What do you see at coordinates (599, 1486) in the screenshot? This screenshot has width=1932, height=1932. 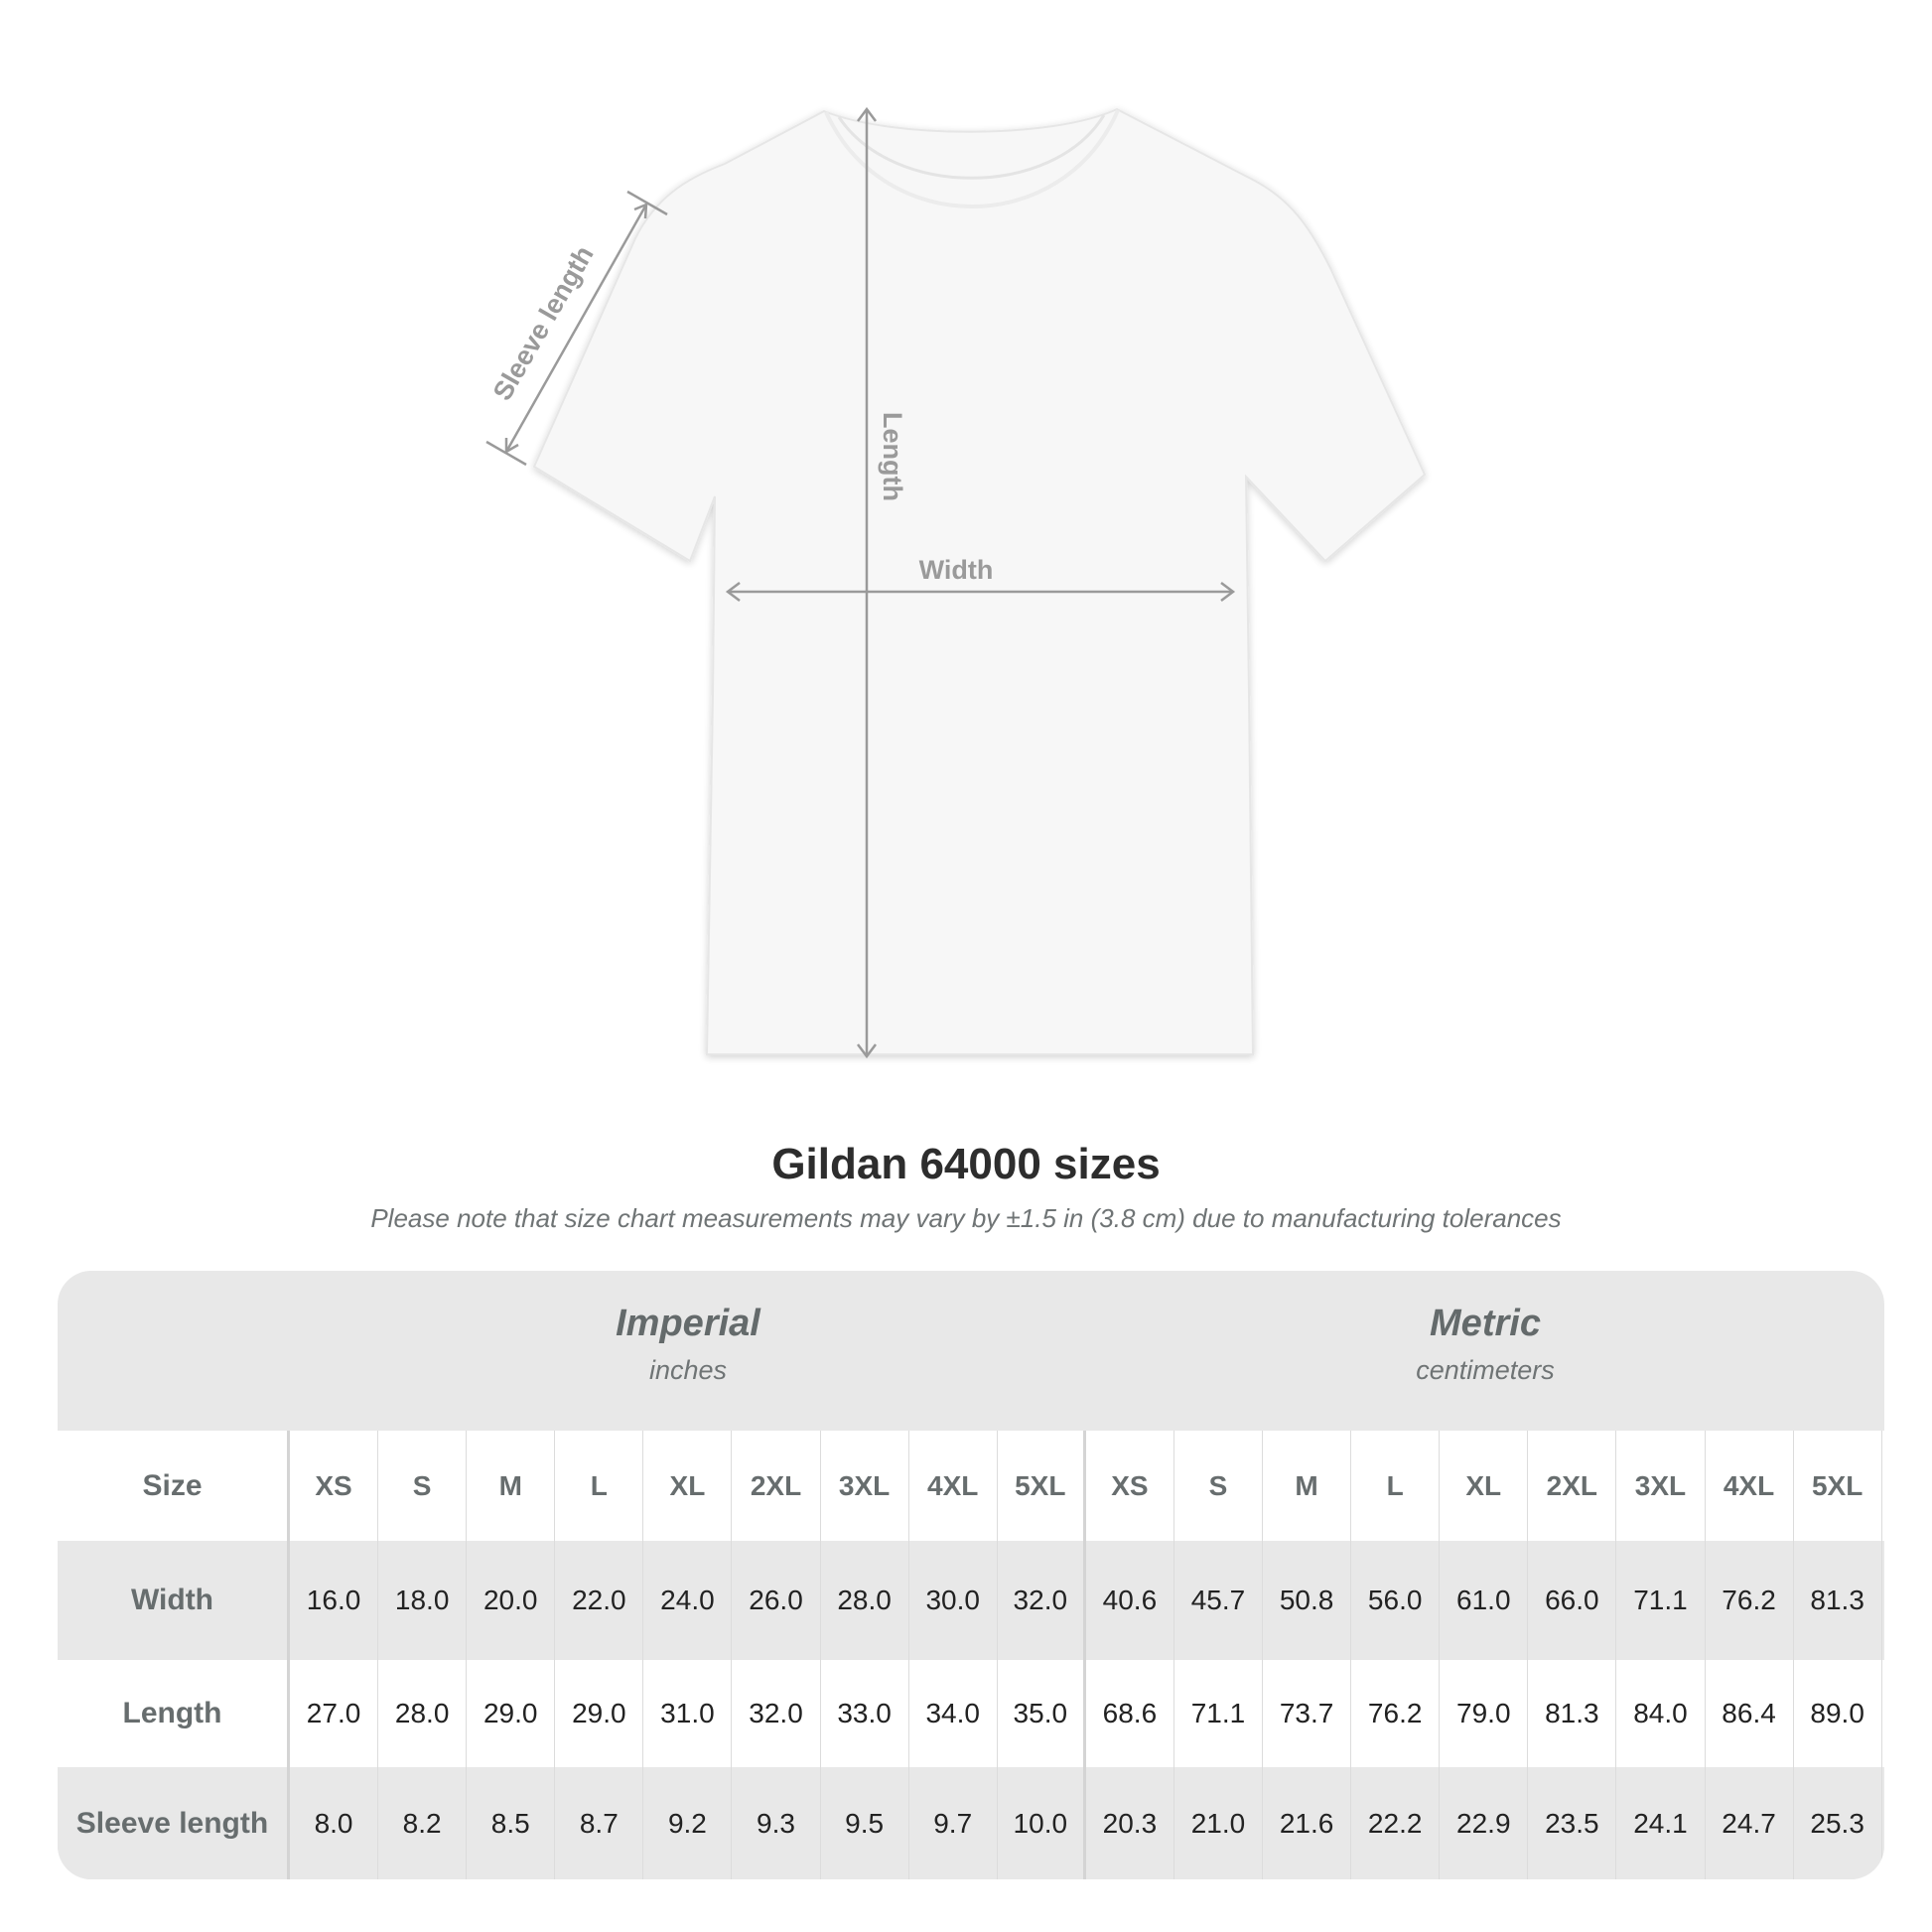 I see `imperial-size-header: L` at bounding box center [599, 1486].